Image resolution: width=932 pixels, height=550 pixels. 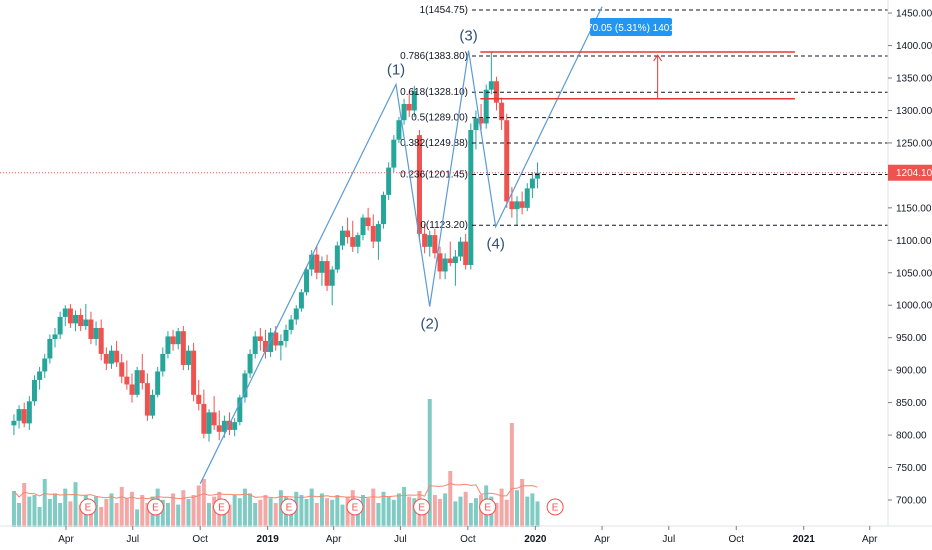 I want to click on y-tick-label: 750.00, so click(x=911, y=468).